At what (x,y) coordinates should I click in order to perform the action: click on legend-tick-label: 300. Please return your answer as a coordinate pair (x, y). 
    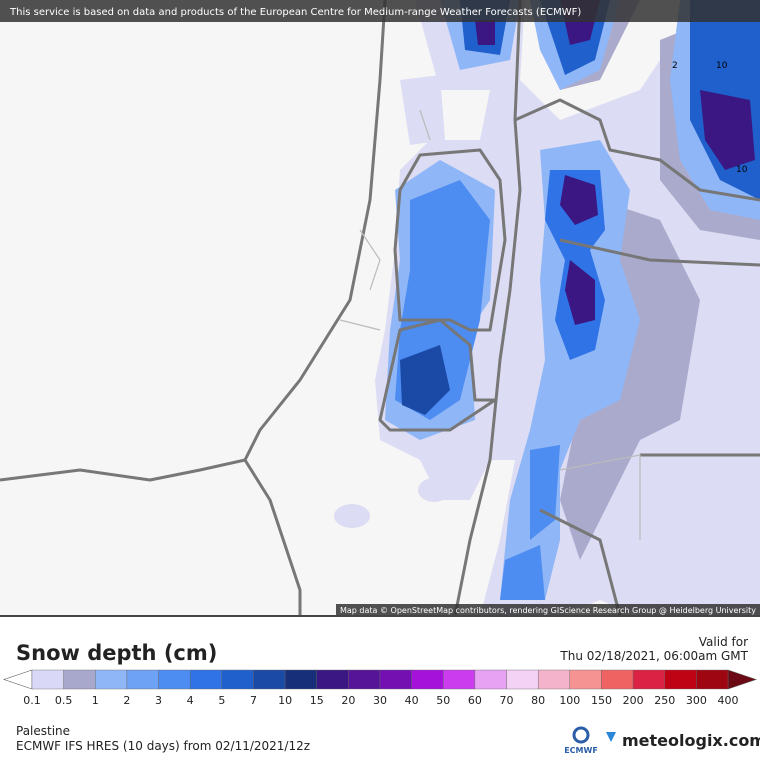
    Looking at the image, I should click on (696, 700).